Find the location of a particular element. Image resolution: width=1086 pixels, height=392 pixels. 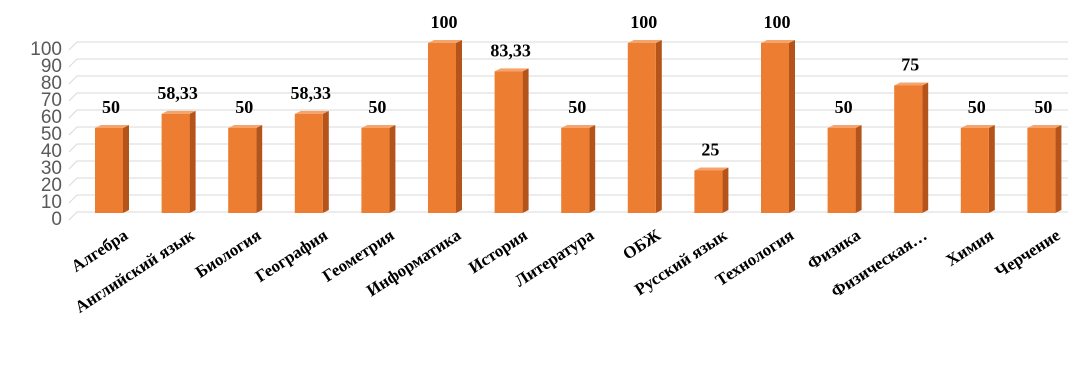

data-label: 75 is located at coordinates (910, 65).